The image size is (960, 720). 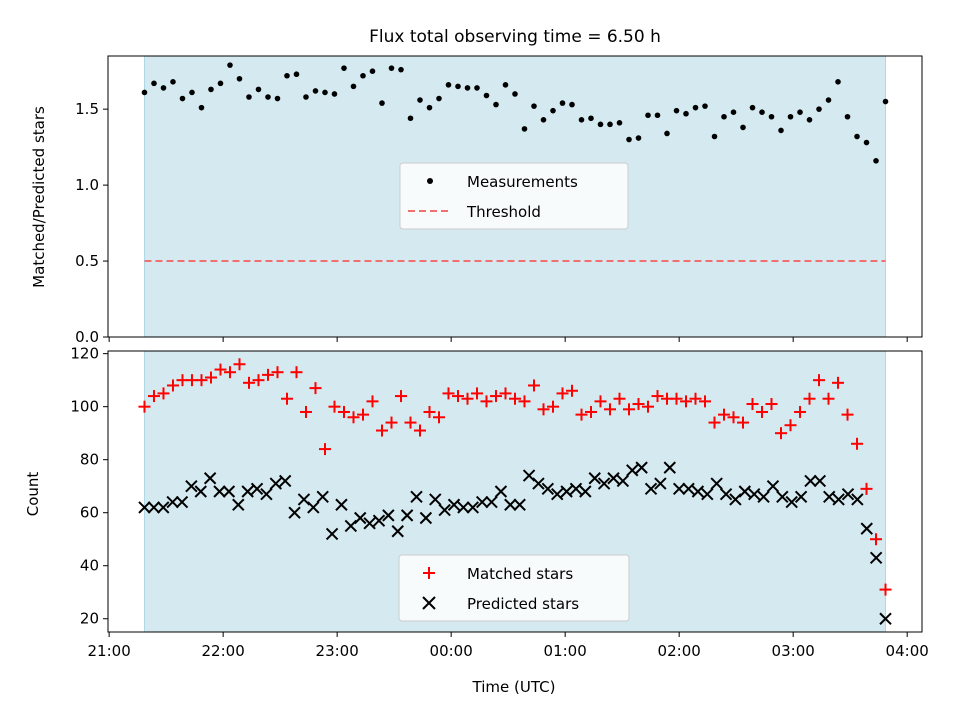 What do you see at coordinates (87, 185) in the screenshot?
I see `y-tick-label: 1.0` at bounding box center [87, 185].